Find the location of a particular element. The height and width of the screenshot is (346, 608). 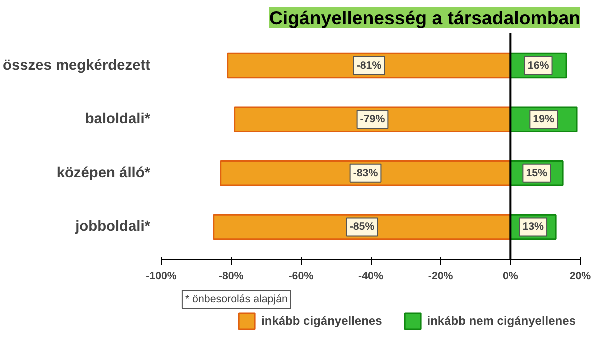

data-label: -79% is located at coordinates (373, 120).